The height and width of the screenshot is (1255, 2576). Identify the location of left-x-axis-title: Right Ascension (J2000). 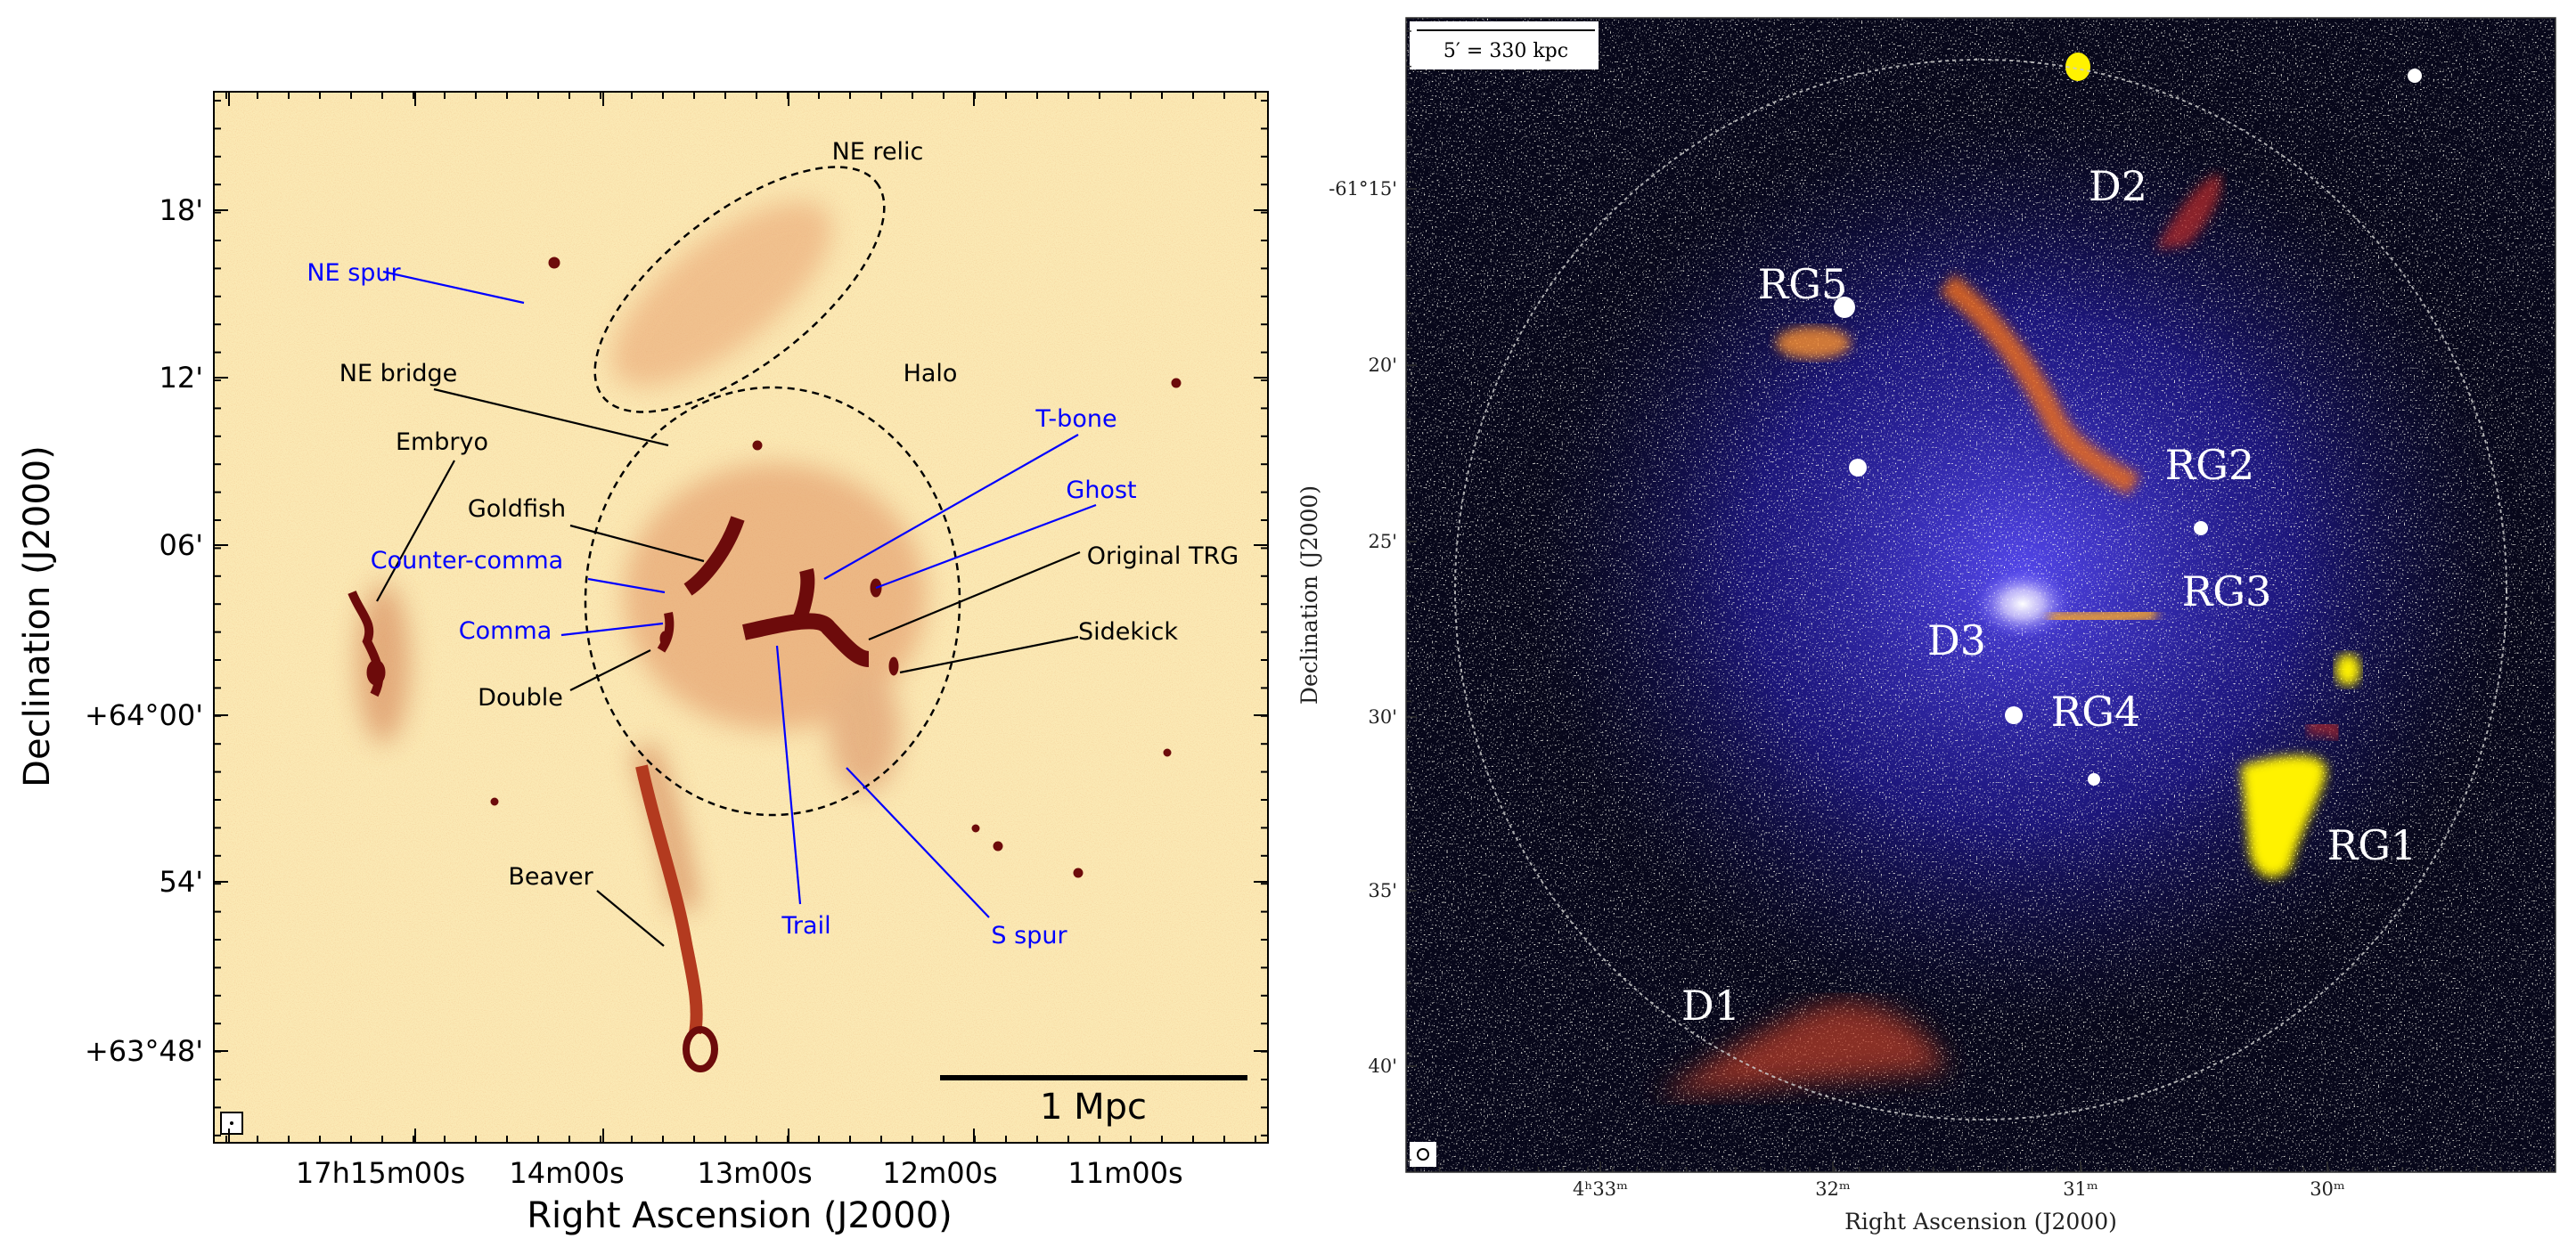
(740, 1215).